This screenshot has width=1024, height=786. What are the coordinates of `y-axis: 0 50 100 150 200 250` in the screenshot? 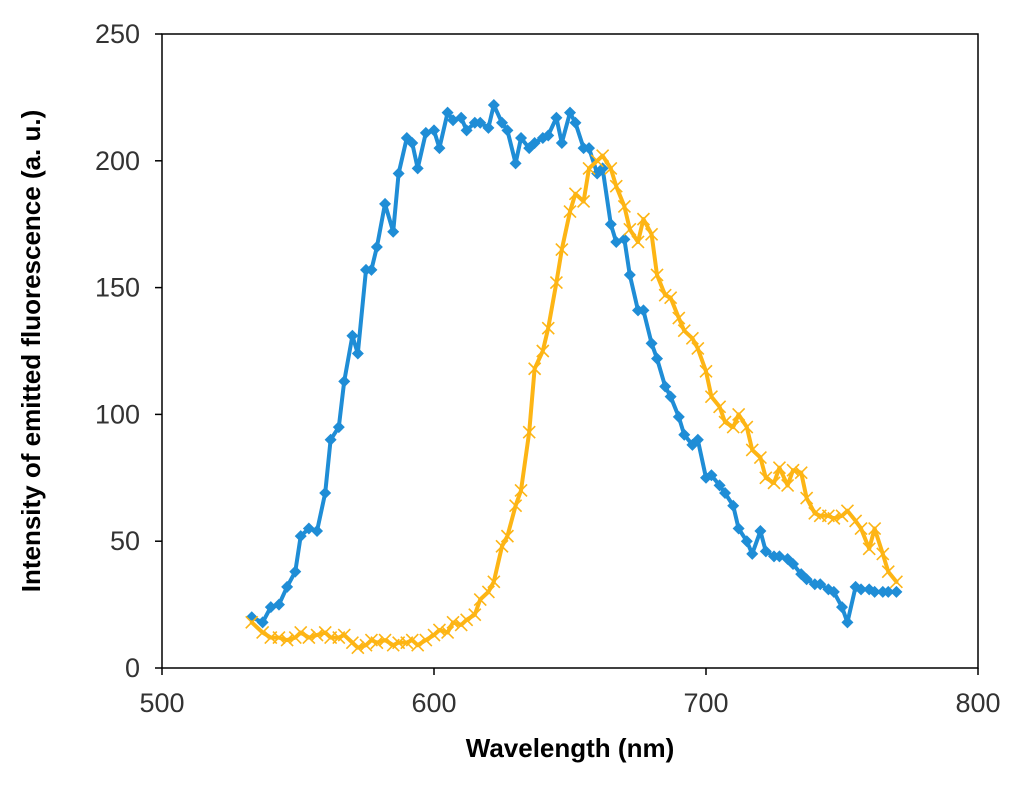 It's located at (128, 351).